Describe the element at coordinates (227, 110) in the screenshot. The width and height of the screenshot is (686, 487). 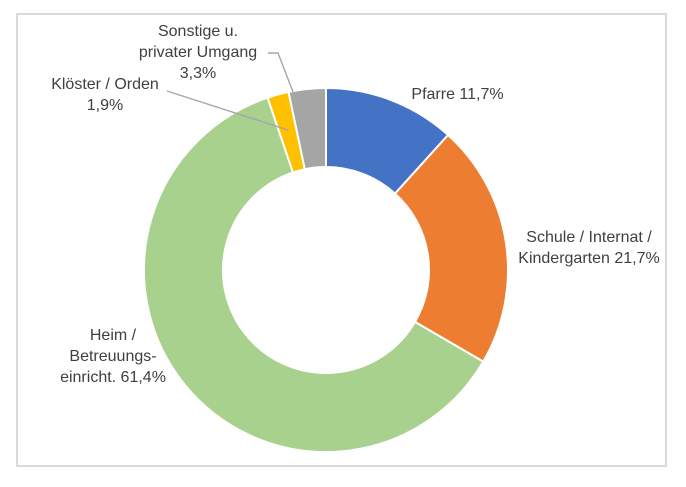
I see `leader-line-kloester` at that location.